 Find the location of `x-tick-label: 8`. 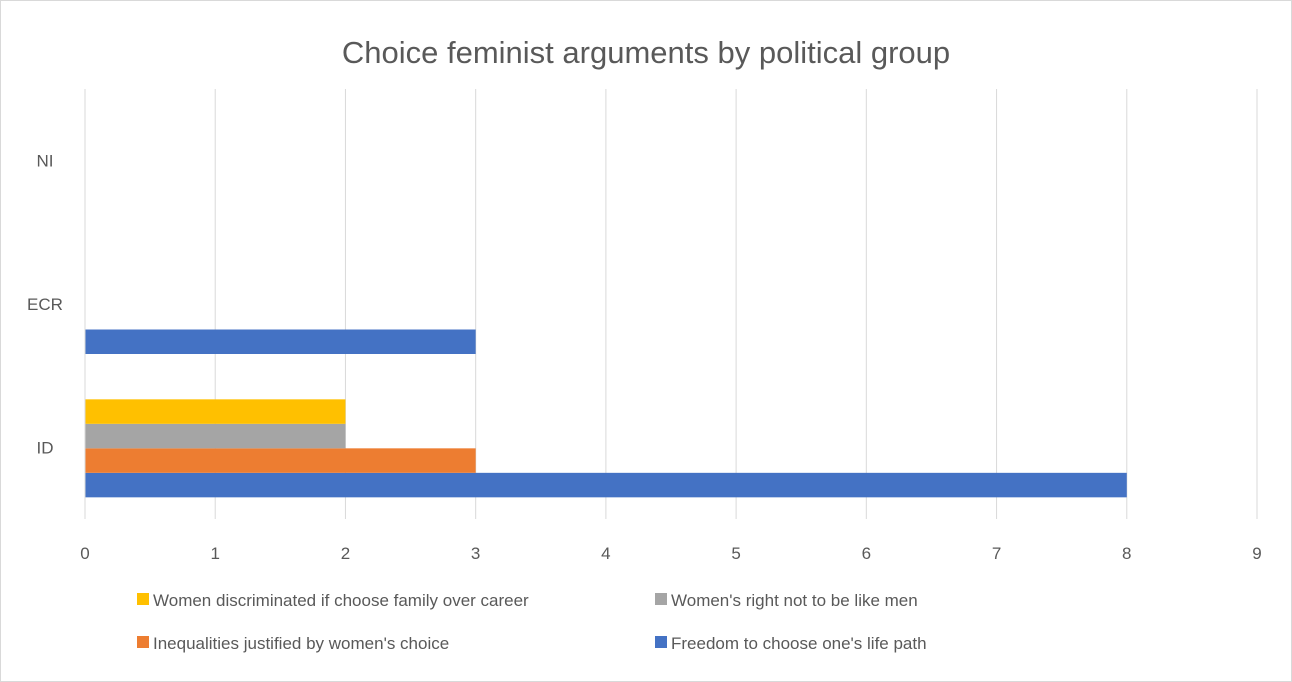

x-tick-label: 8 is located at coordinates (1126, 553).